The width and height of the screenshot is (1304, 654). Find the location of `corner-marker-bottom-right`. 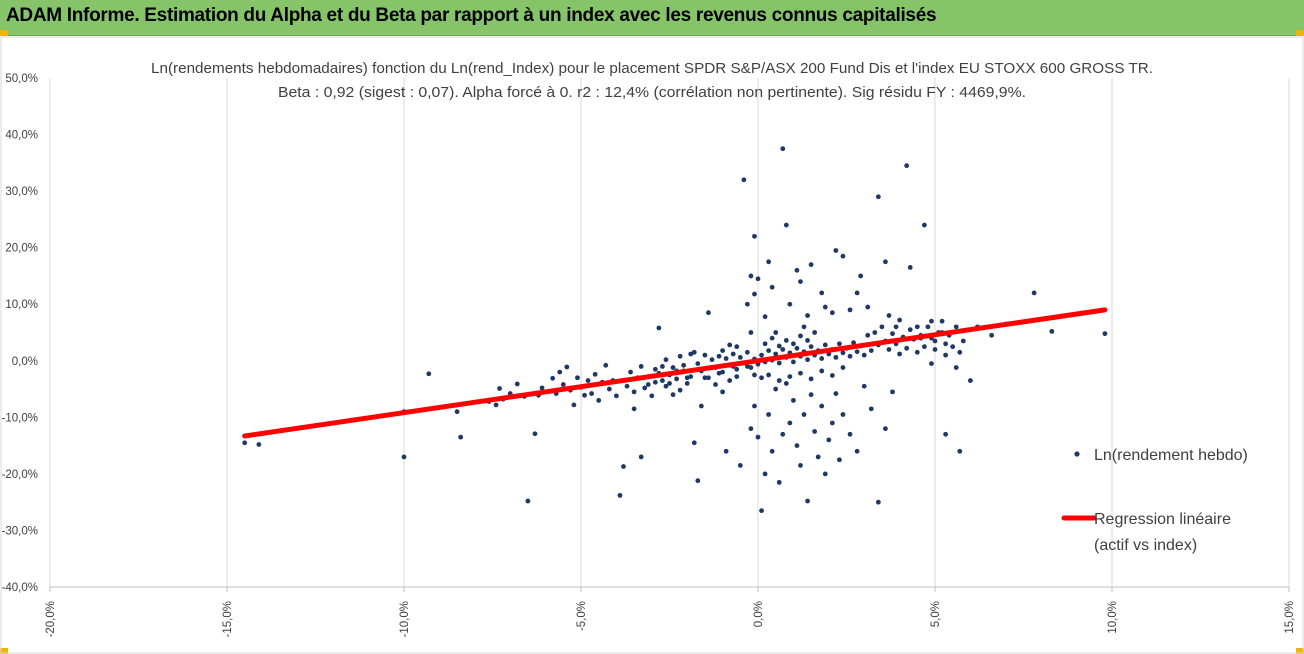

corner-marker-bottom-right is located at coordinates (1300, 651).